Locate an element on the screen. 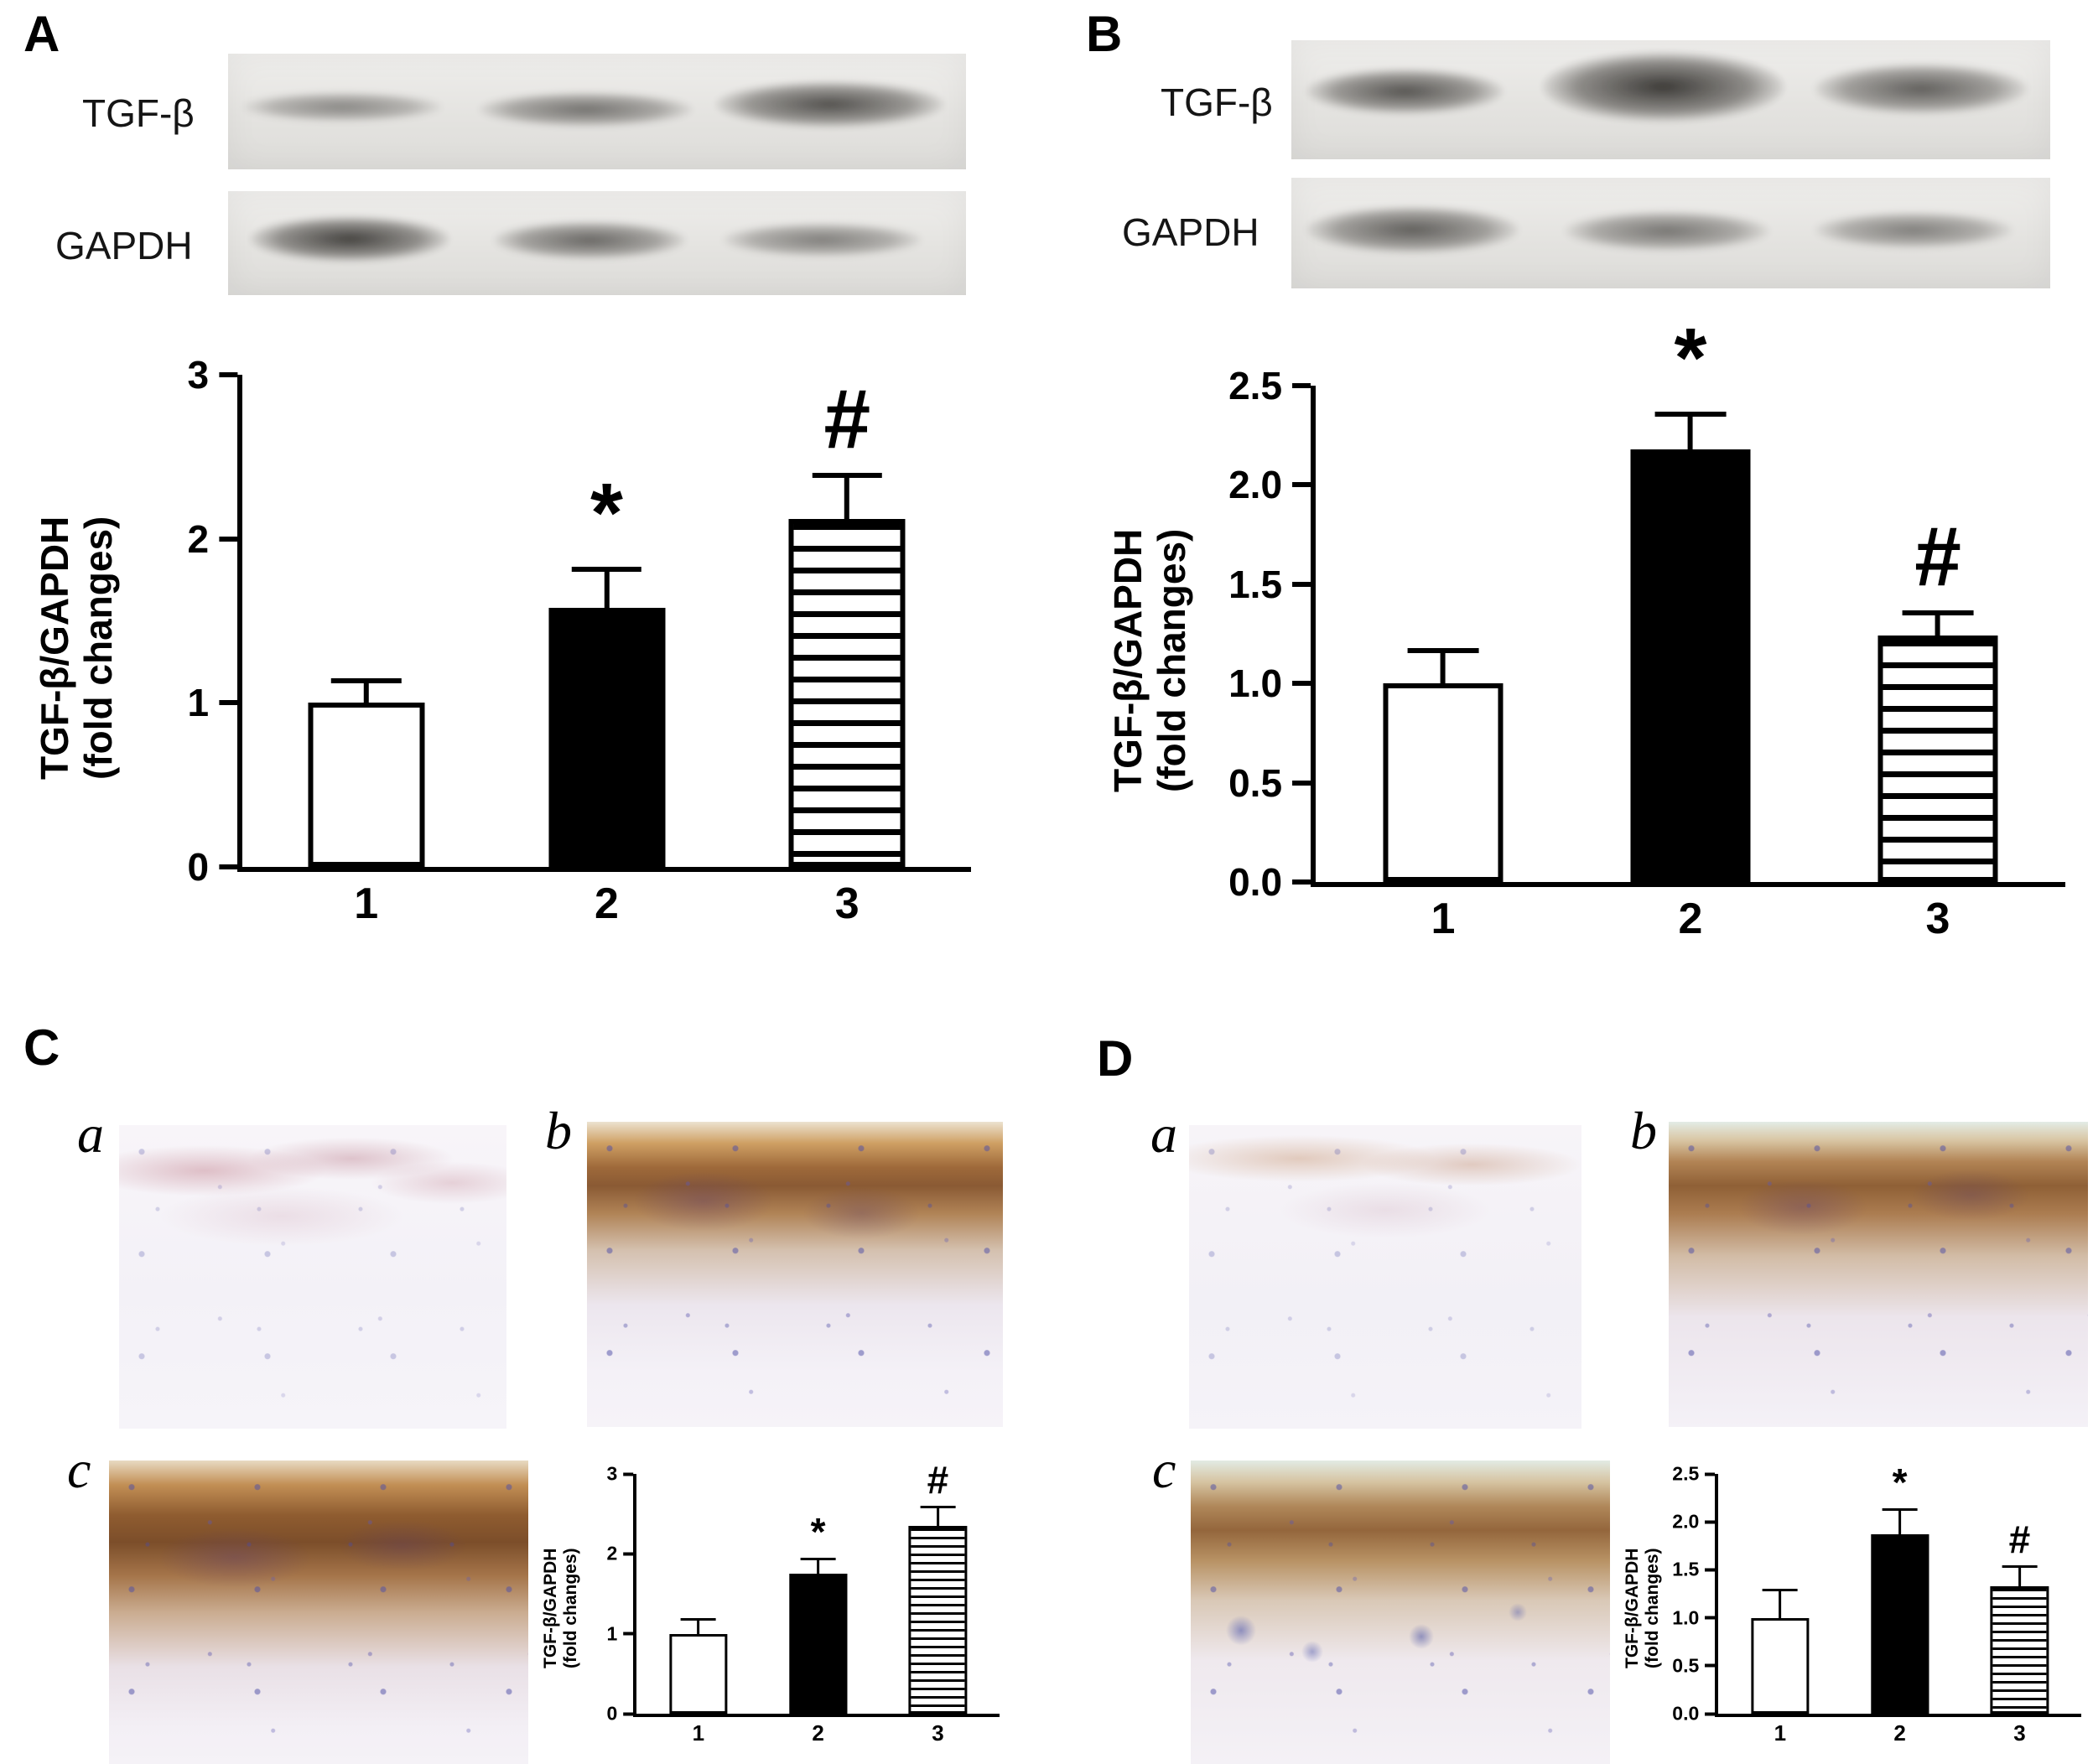 The image size is (2093, 1764). panel-a-label: A is located at coordinates (41, 34).